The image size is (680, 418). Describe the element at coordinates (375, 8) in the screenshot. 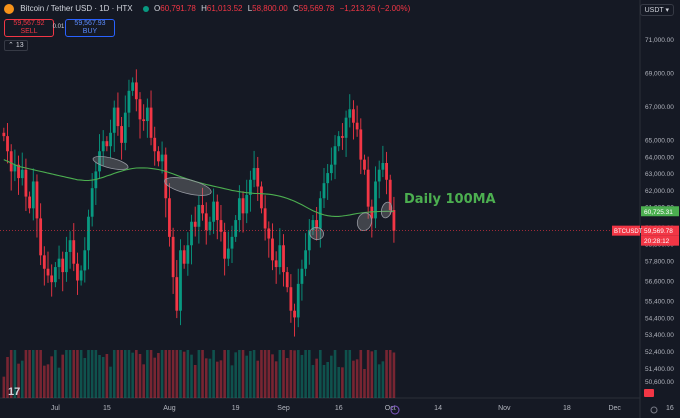

I see `change-value: −1,213.26 (−2.00%)` at that location.